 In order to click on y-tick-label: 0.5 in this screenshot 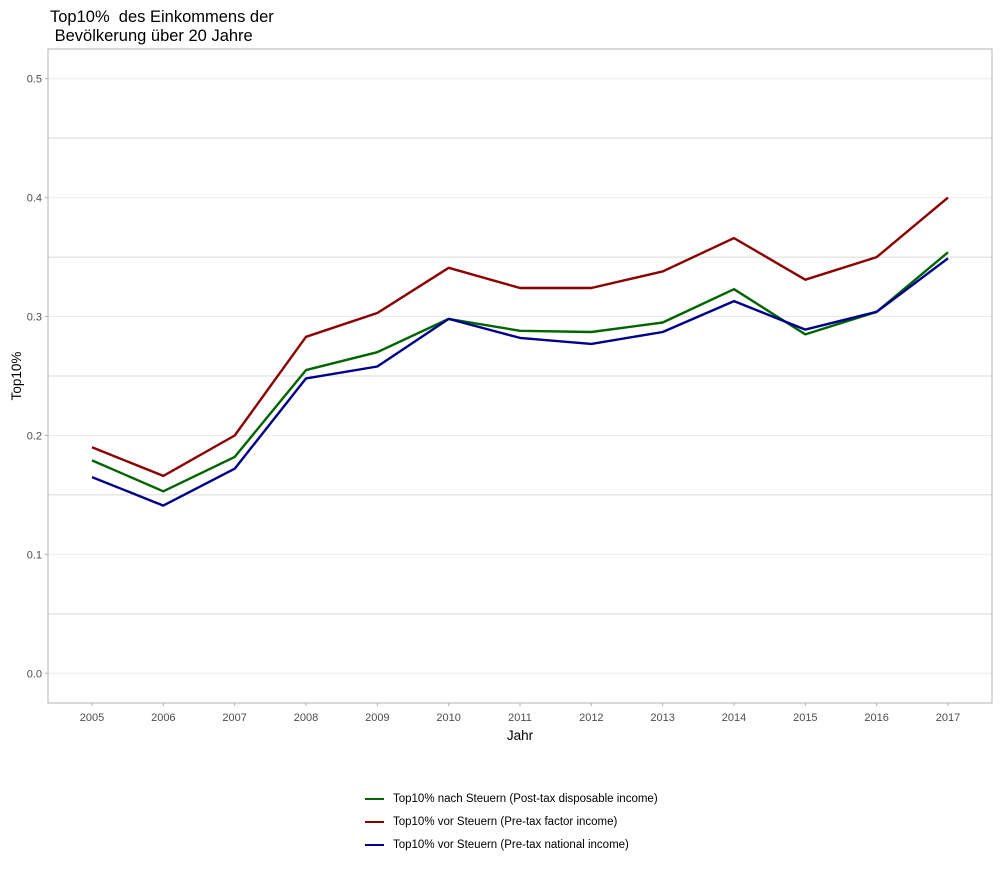, I will do `click(34, 80)`.